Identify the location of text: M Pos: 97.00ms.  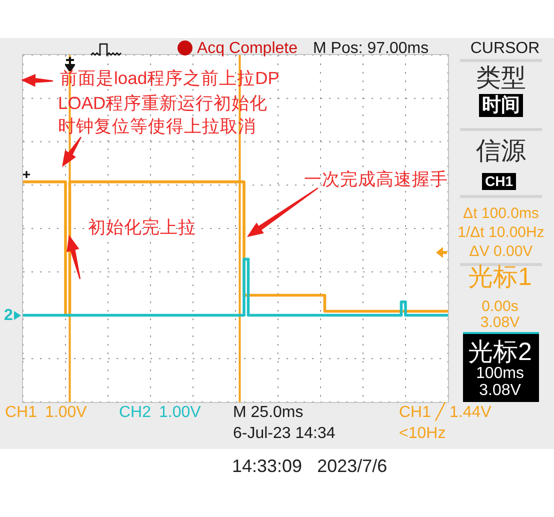
(371, 48).